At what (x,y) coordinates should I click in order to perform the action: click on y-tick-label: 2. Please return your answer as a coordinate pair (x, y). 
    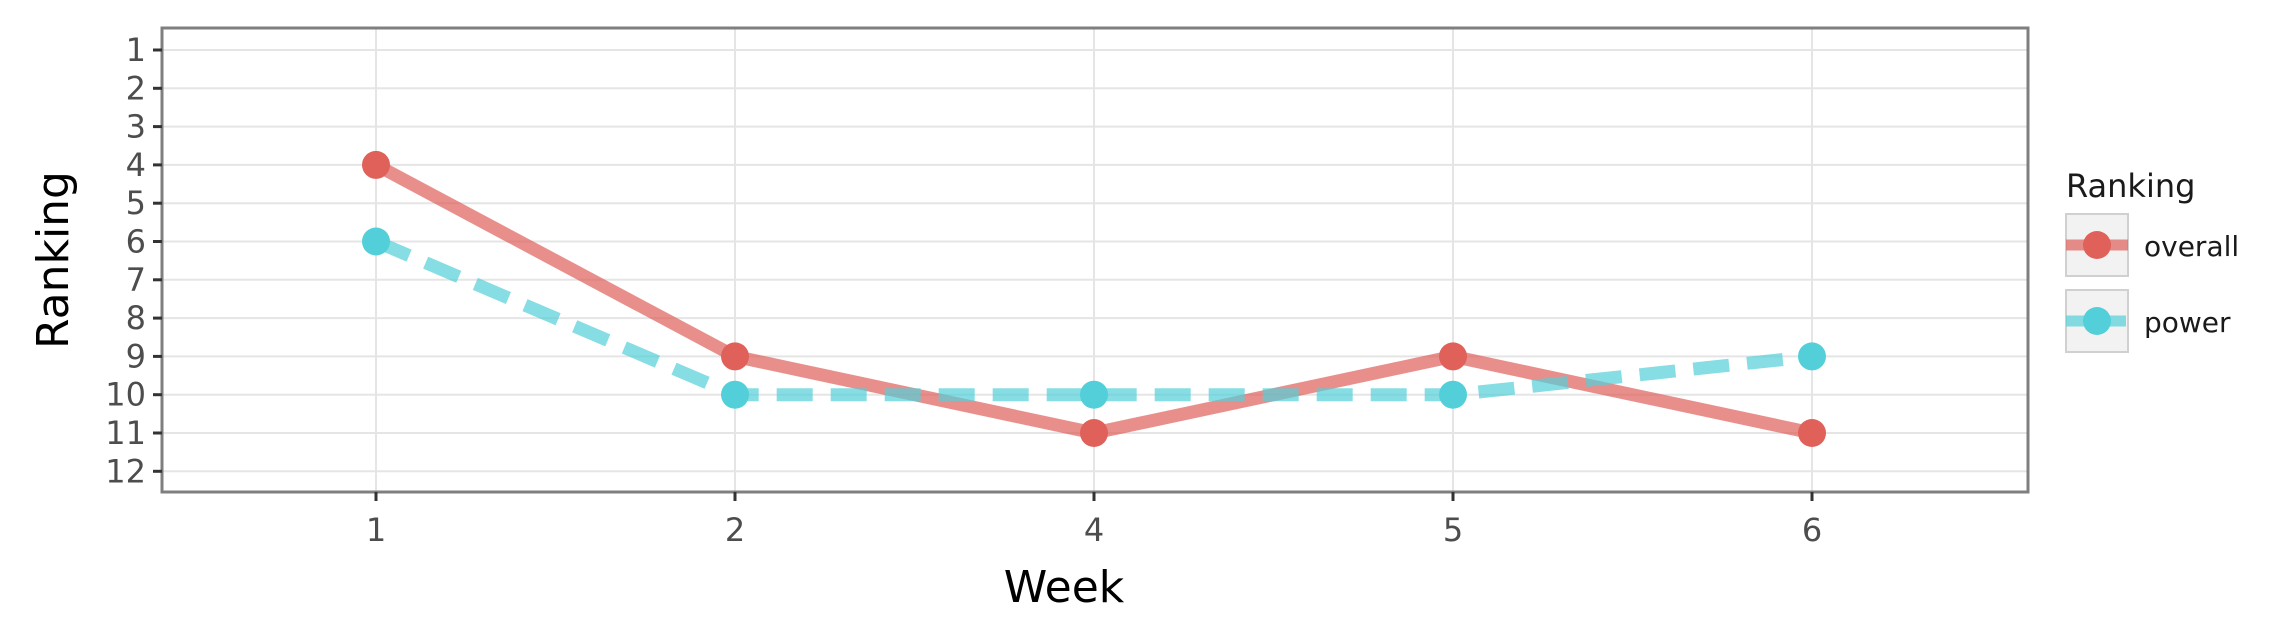
    Looking at the image, I should click on (136, 88).